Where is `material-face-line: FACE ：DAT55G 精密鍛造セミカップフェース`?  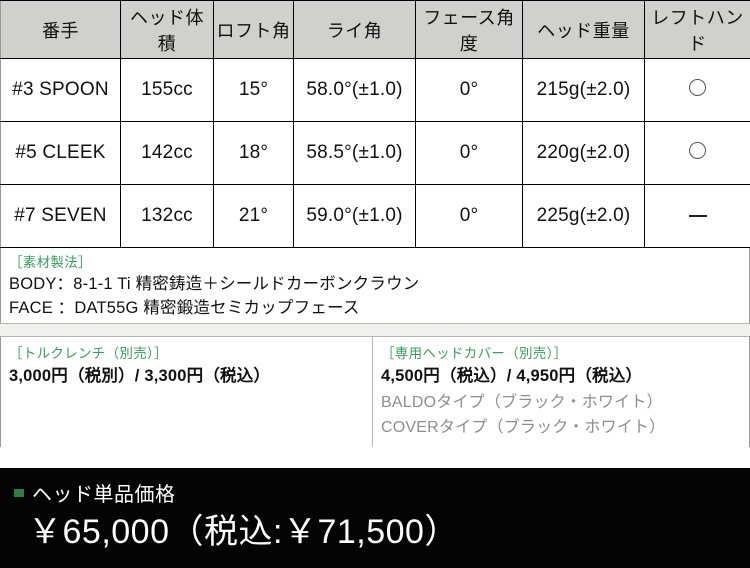 material-face-line: FACE ：DAT55G 精密鍛造セミカップフェース is located at coordinates (184, 308).